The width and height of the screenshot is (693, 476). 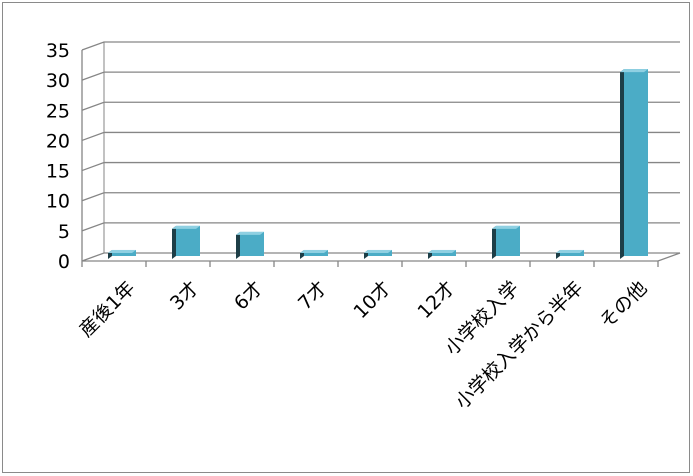 What do you see at coordinates (249, 296) in the screenshot?
I see `x-tick-label: 6才` at bounding box center [249, 296].